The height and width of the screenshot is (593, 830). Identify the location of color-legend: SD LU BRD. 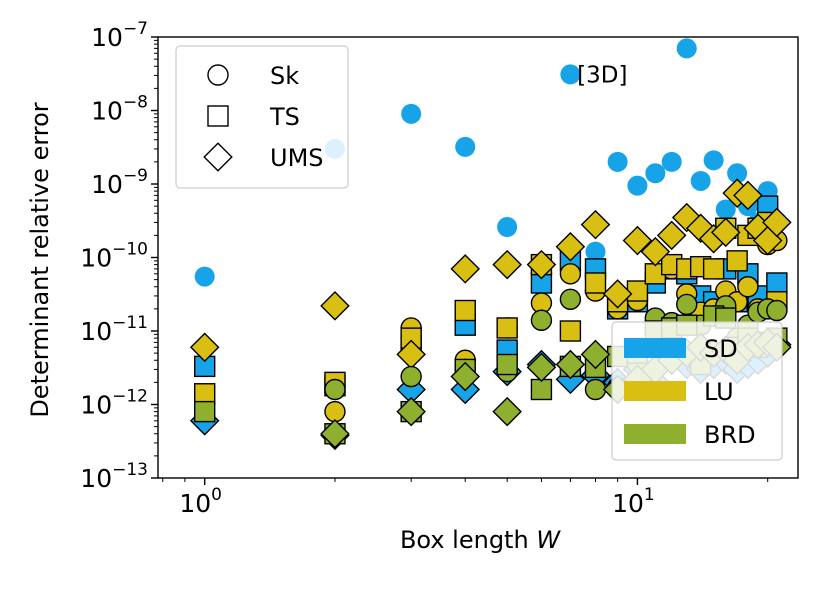
(697, 391).